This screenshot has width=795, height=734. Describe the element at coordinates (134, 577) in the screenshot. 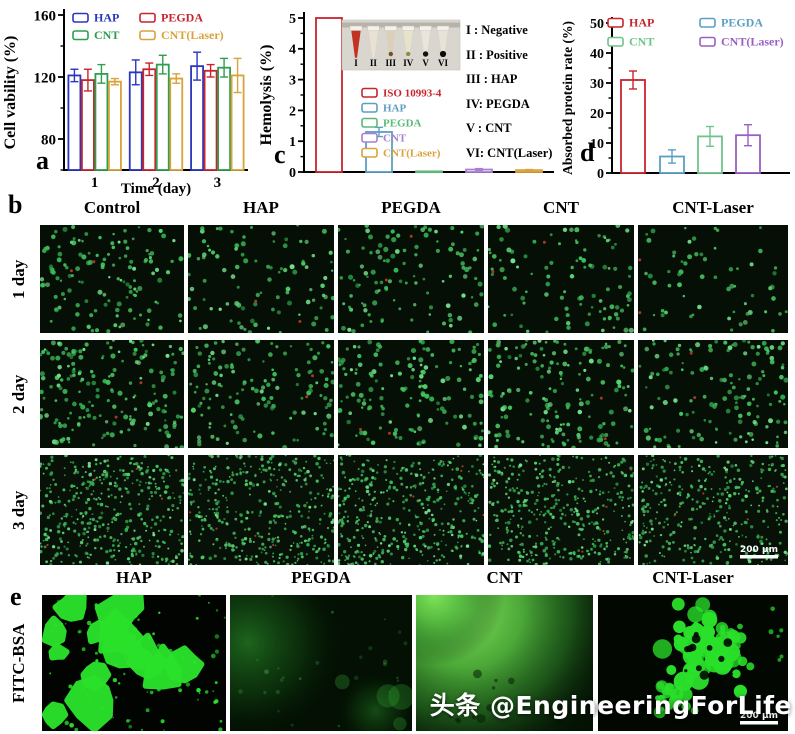

I see `panel-e-col-header-0: HAP` at that location.